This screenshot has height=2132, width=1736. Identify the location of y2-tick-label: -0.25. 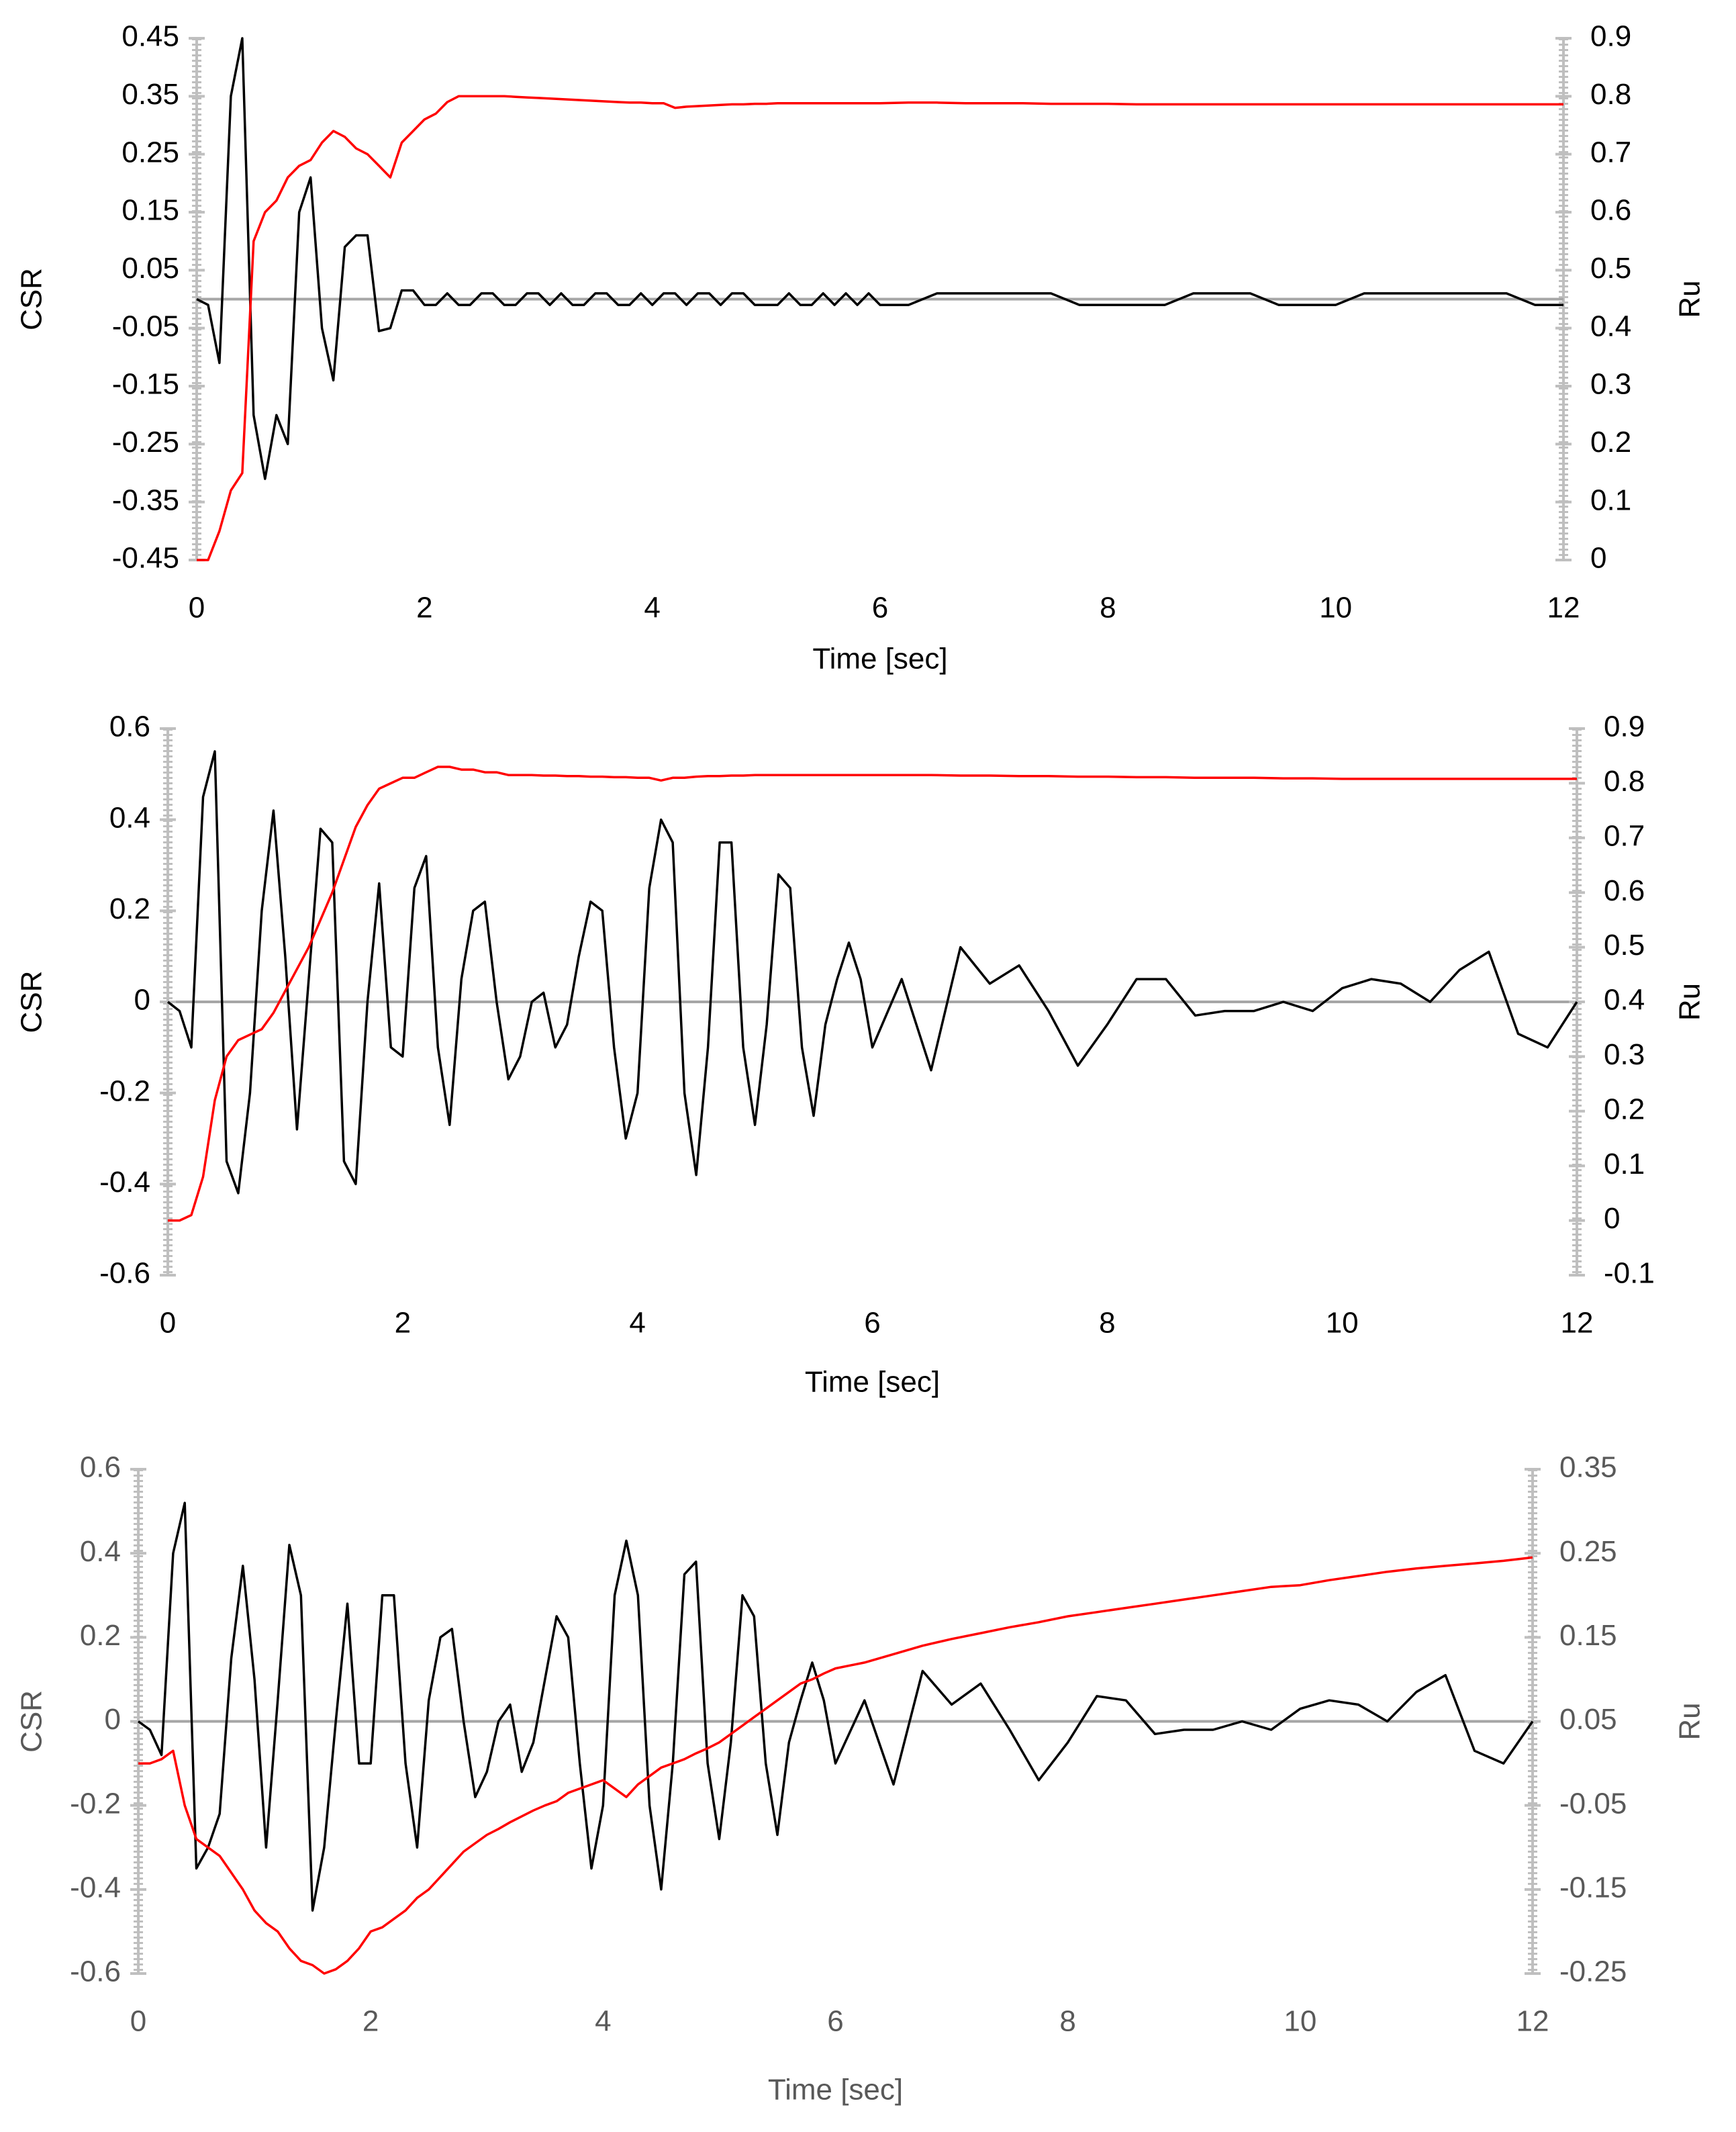
(1593, 1971).